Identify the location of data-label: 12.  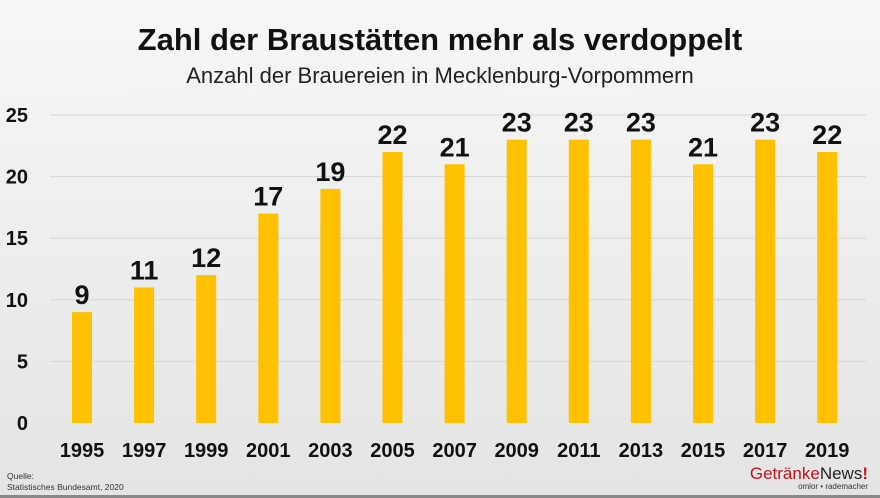
(206, 258).